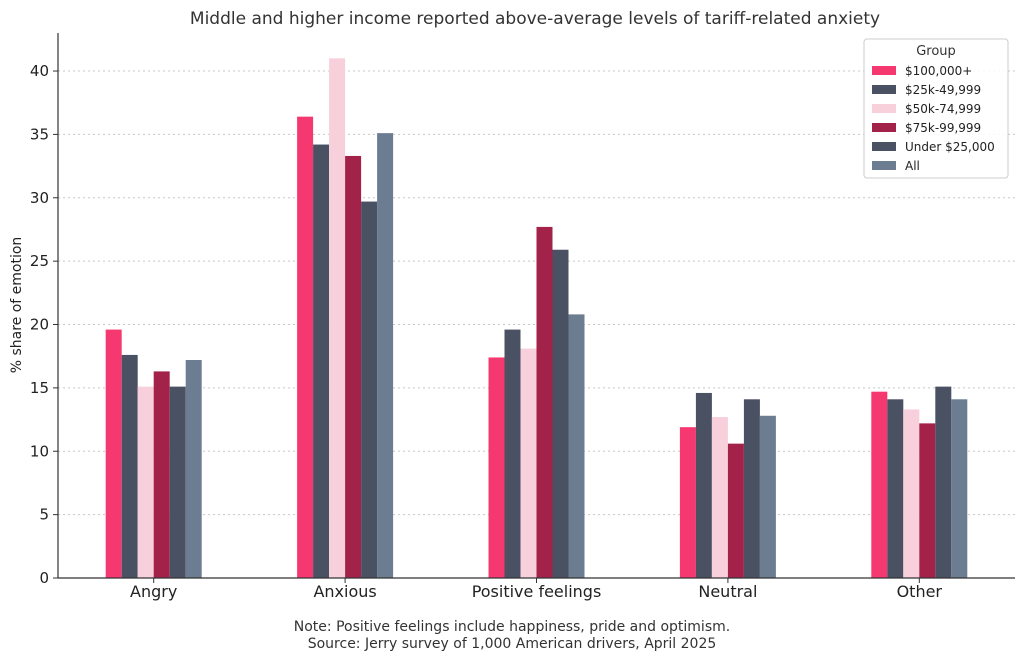 The width and height of the screenshot is (1024, 662). Describe the element at coordinates (943, 90) in the screenshot. I see `legend-label-1: $25k-49,999` at that location.